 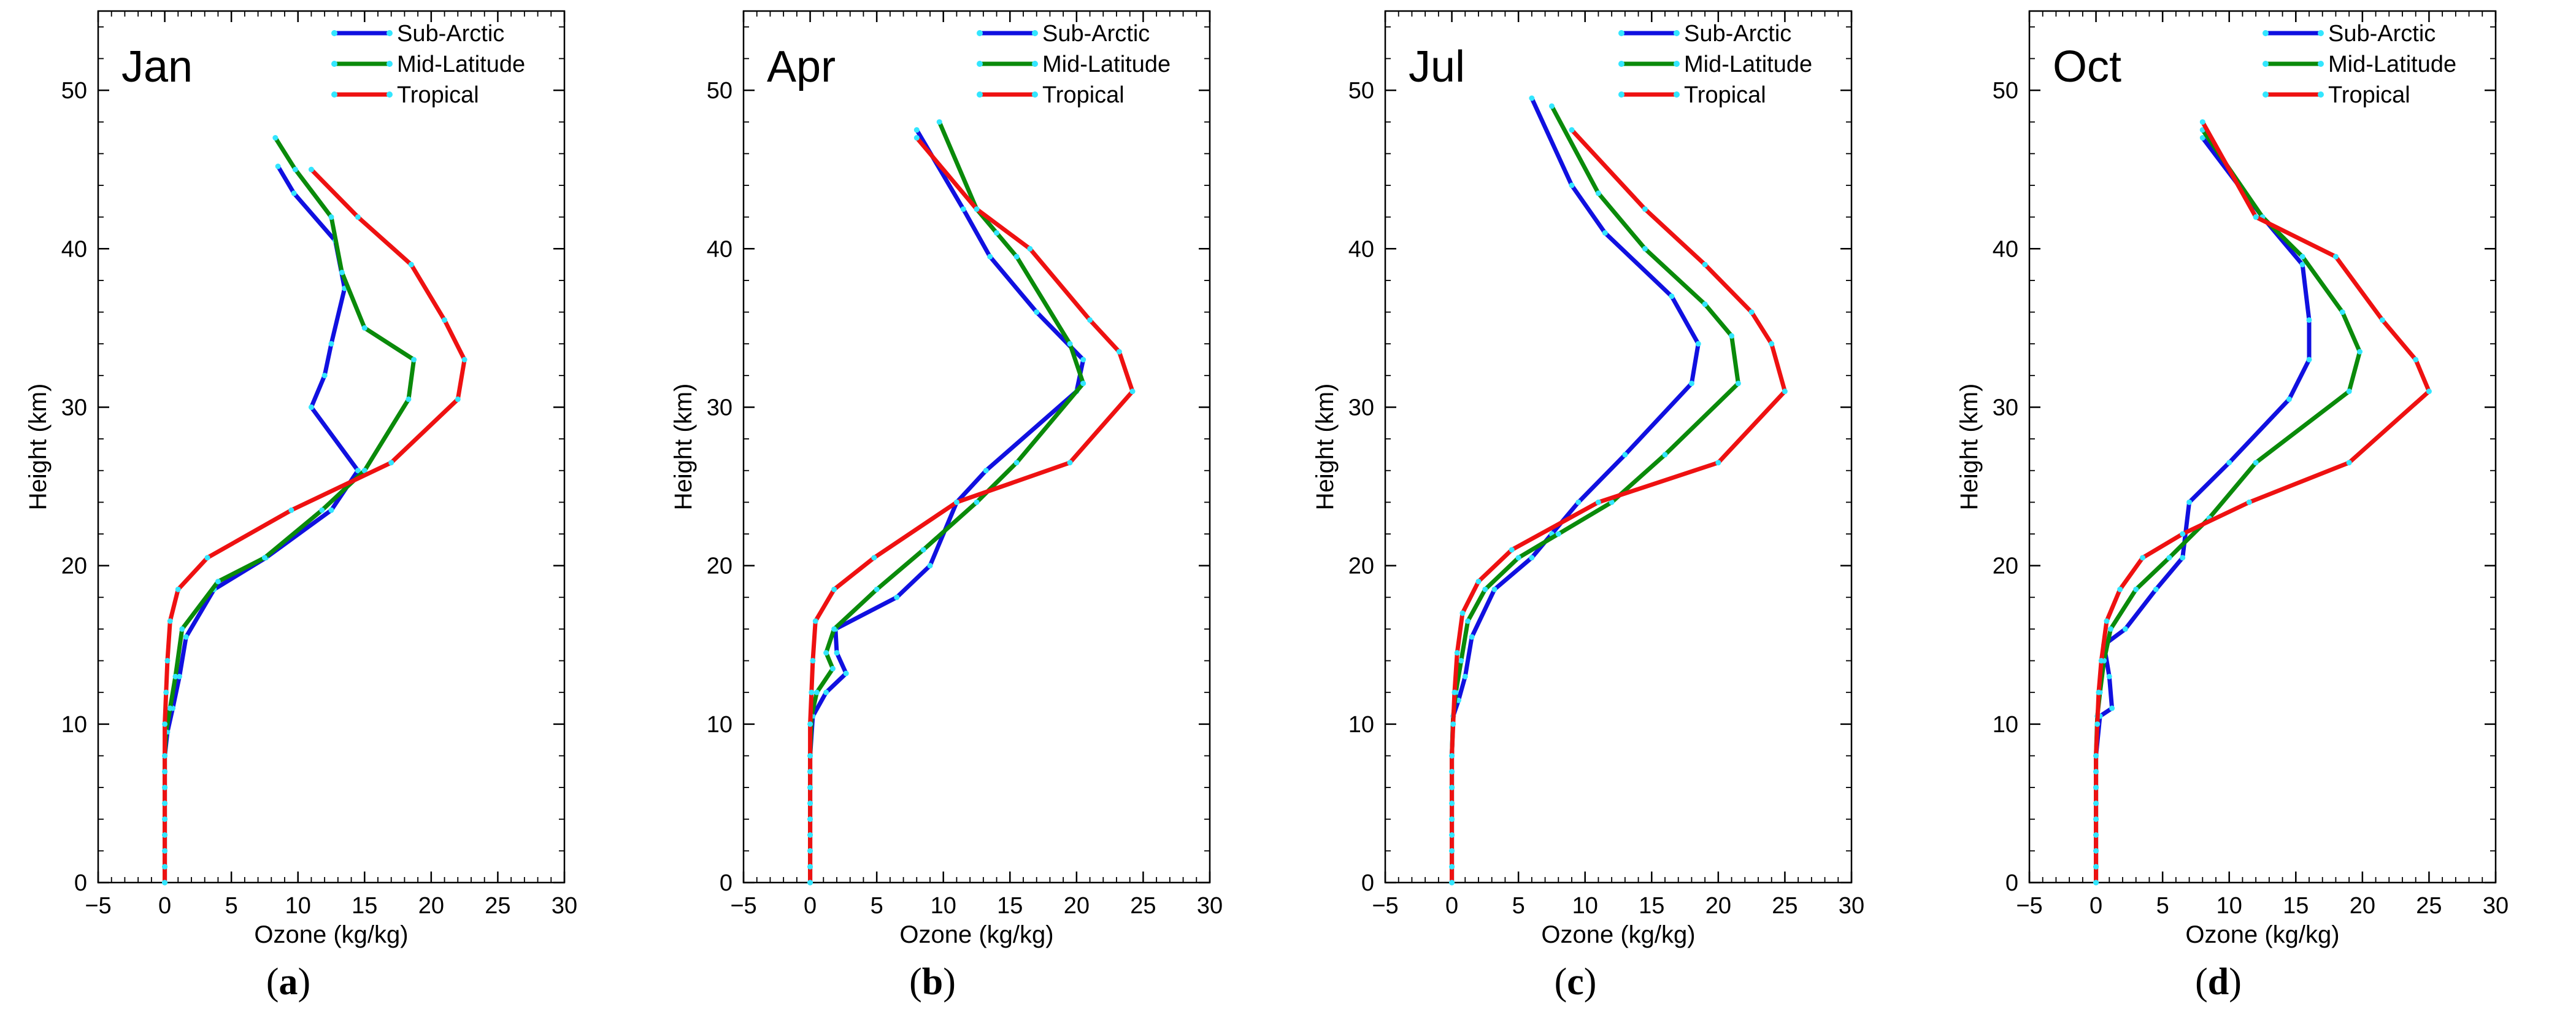 I want to click on x-tick-label: −5, so click(x=98, y=906).